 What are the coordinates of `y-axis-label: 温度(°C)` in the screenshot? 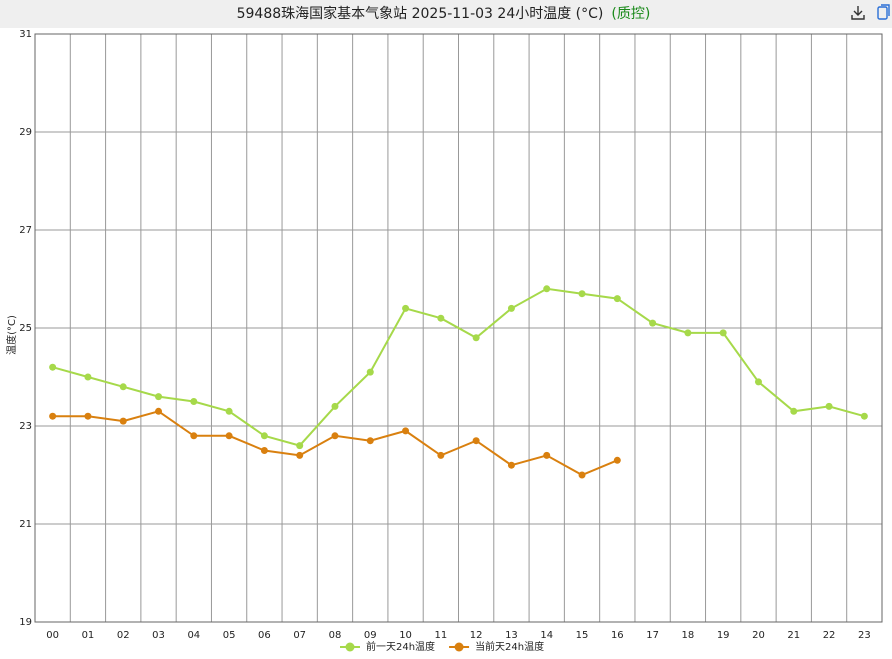 It's located at (11, 335).